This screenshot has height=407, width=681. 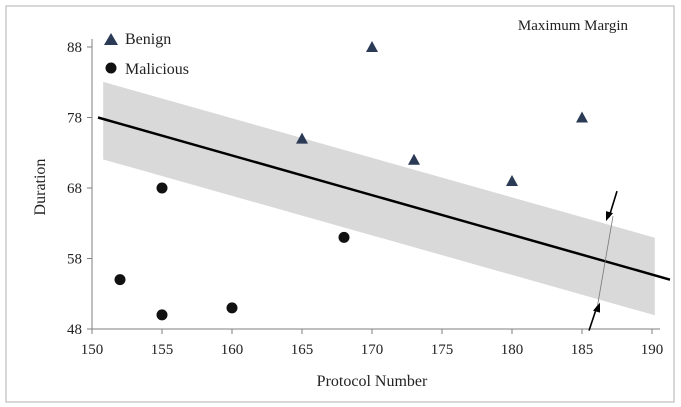 I want to click on y-tick-label: 58, so click(x=74, y=260).